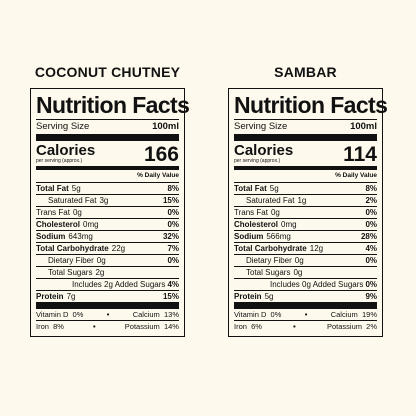 This screenshot has height=416, width=416. I want to click on nutrient-row-protein: Protein 5g 9%, so click(305, 295).